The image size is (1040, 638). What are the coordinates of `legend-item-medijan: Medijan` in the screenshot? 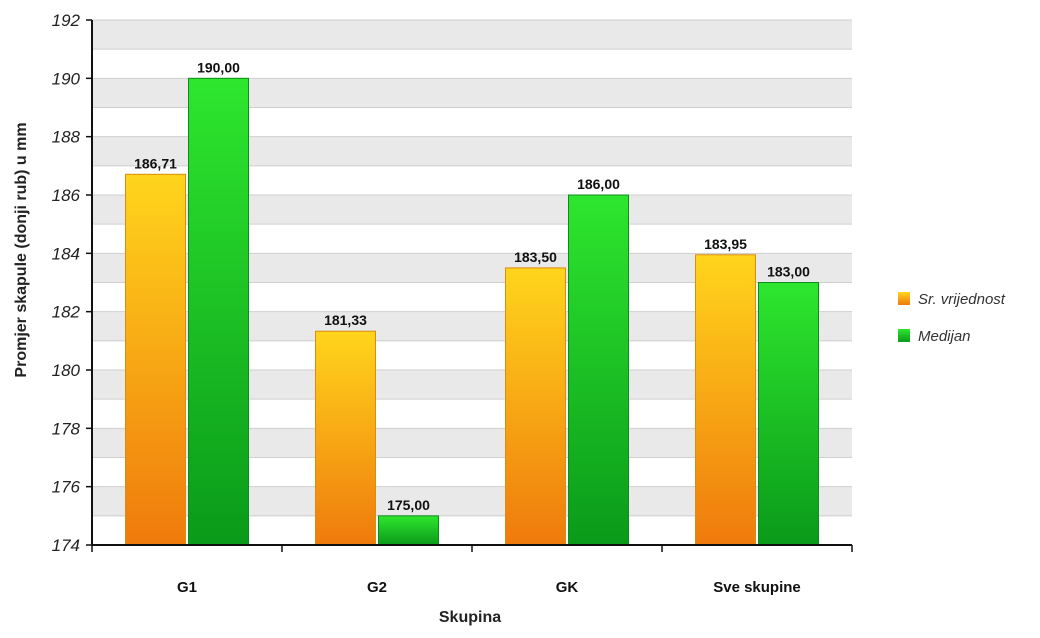 It's located at (934, 336).